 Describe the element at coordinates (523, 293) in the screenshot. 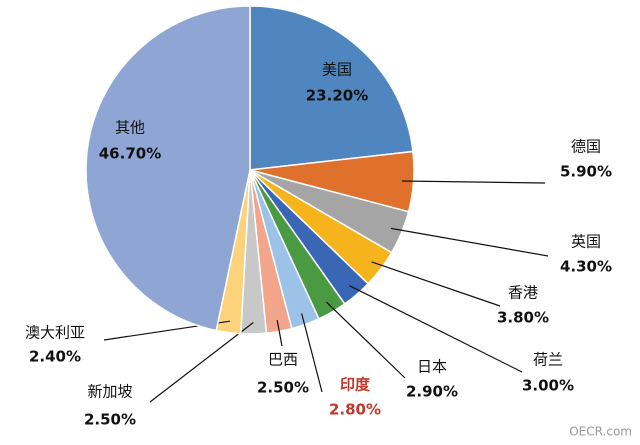

I see `slice-label: 香港` at that location.